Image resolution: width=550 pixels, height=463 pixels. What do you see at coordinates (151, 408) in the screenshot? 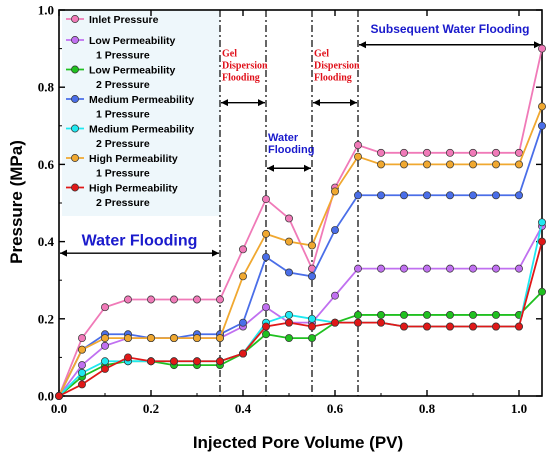
I see `x-tick-label: 0.2` at bounding box center [151, 408].